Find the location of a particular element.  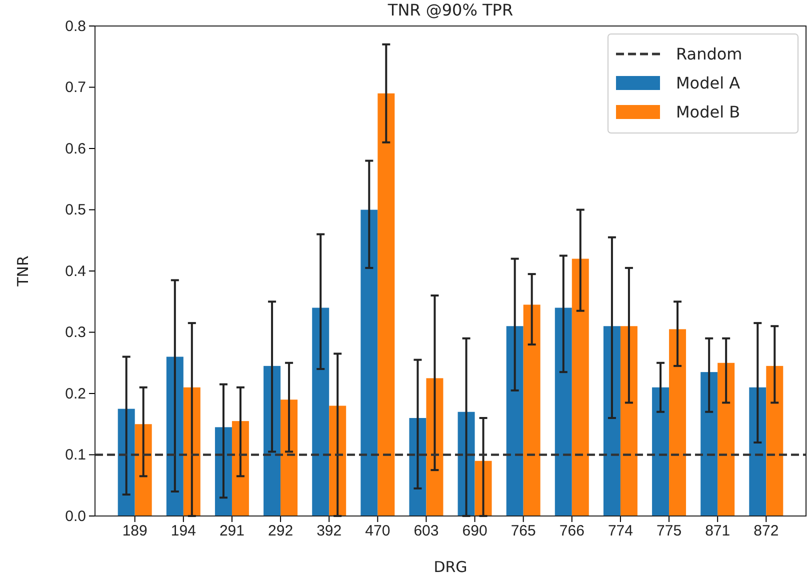

y-tick-label: 0.4 is located at coordinates (75, 271).